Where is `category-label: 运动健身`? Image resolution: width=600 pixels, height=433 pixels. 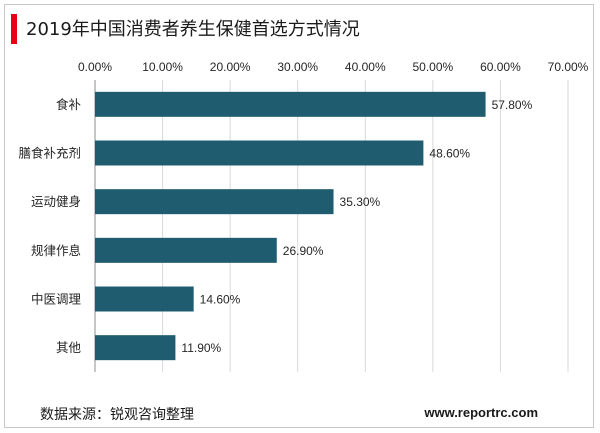 category-label: 运动健身 is located at coordinates (56, 201).